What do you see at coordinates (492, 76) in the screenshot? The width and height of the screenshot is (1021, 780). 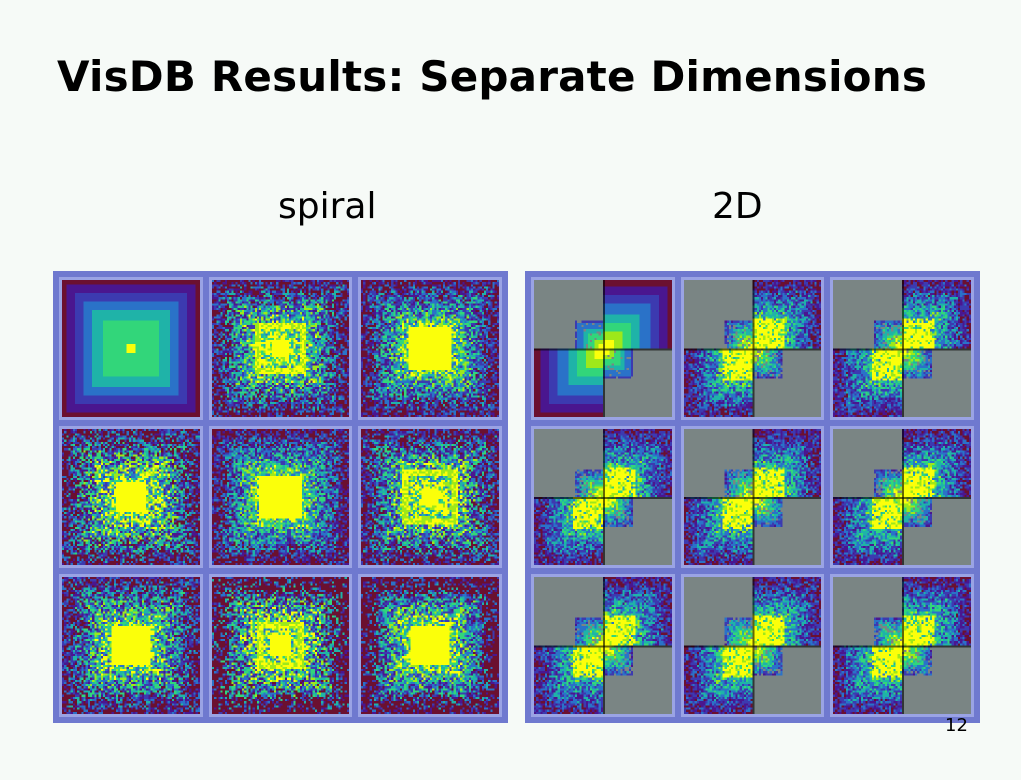 I see `slide-title: VisDB Results: Separate Dimensions` at bounding box center [492, 76].